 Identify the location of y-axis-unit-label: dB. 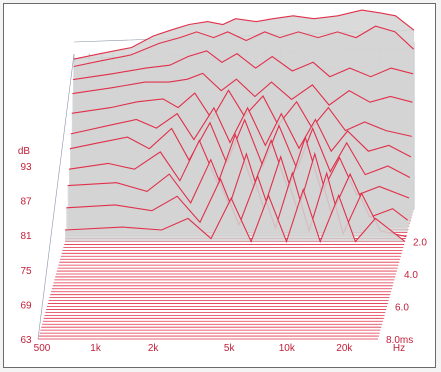
(24, 151).